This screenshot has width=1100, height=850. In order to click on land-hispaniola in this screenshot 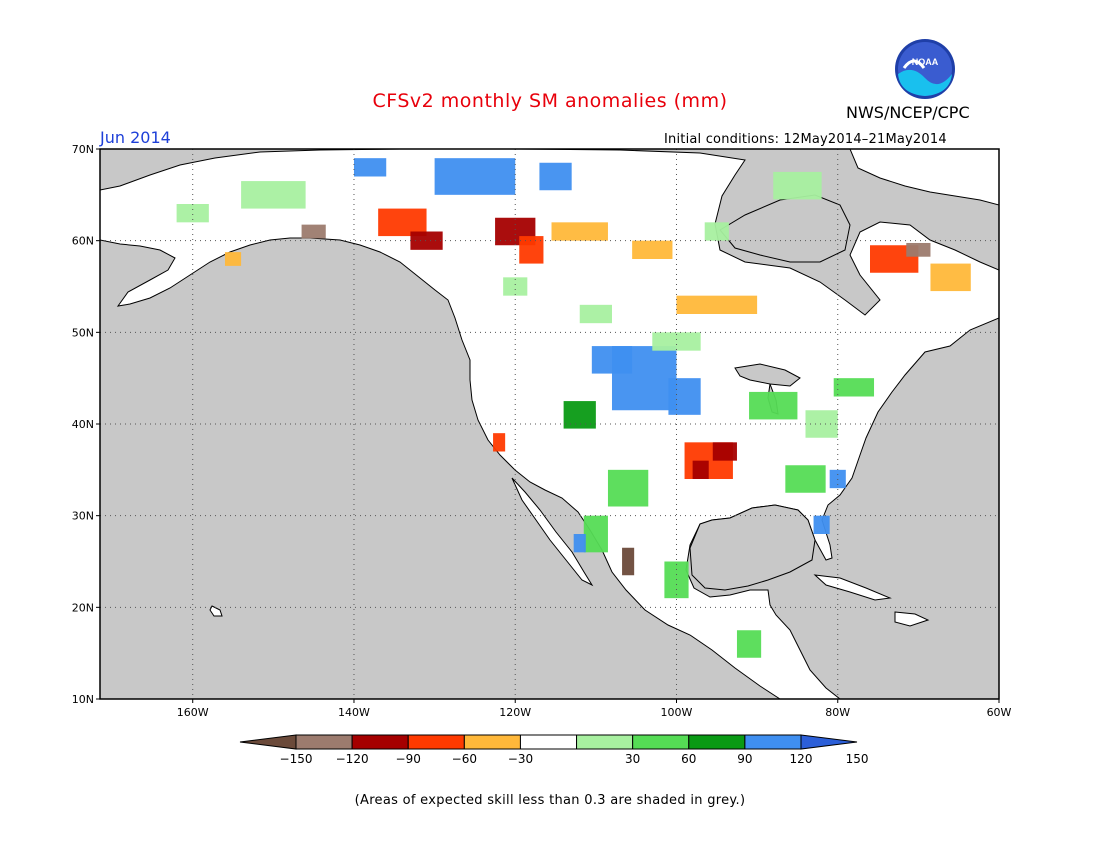, I will do `click(912, 619)`.